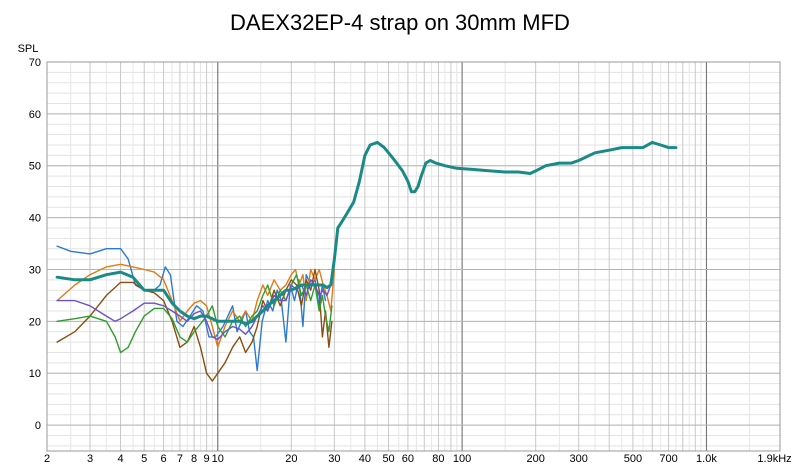 The image size is (800, 467). Describe the element at coordinates (120, 459) in the screenshot. I see `x-tick-label: 4` at that location.